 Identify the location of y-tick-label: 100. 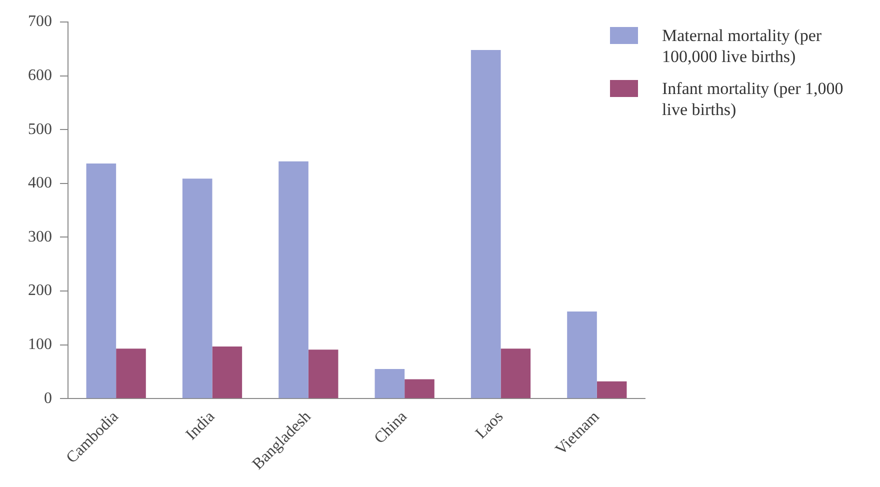
(40, 345).